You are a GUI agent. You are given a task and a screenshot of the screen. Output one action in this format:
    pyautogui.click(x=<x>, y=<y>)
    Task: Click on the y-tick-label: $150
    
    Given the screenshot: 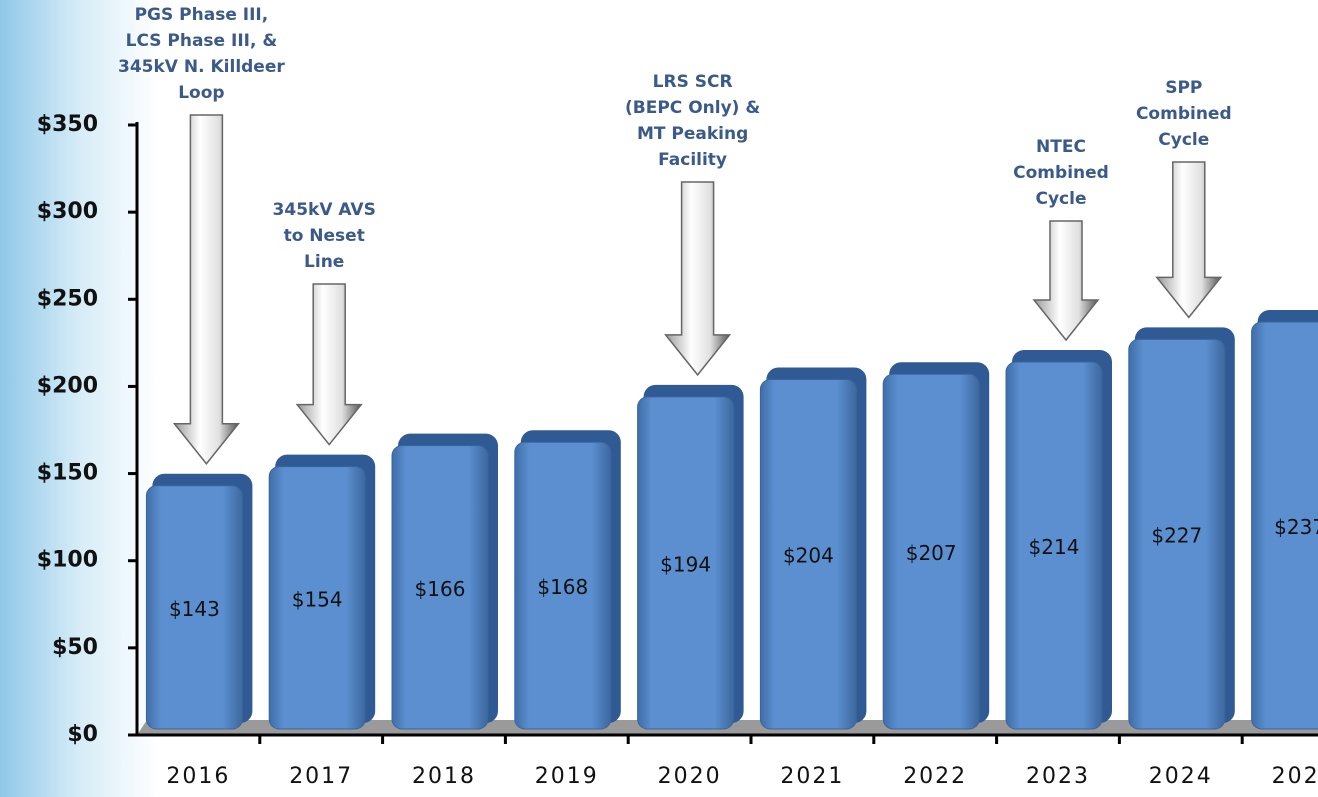 What is the action you would take?
    pyautogui.click(x=67, y=473)
    